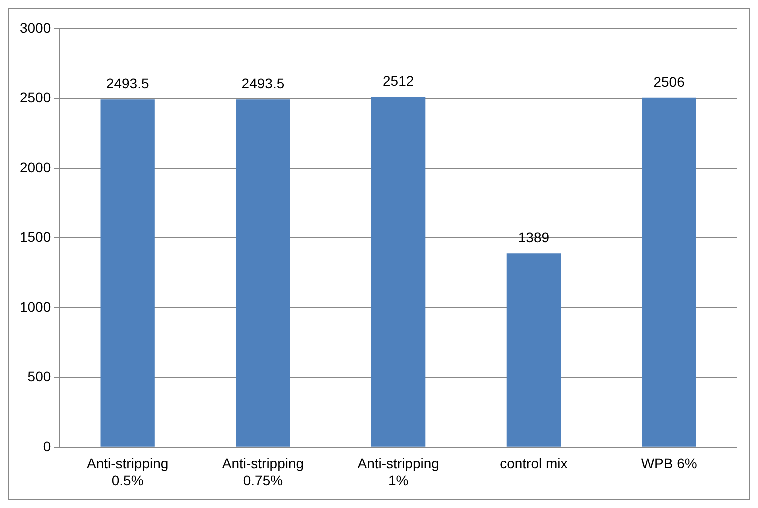 This screenshot has height=508, width=758. I want to click on y-tick-label: 0, so click(47, 446).